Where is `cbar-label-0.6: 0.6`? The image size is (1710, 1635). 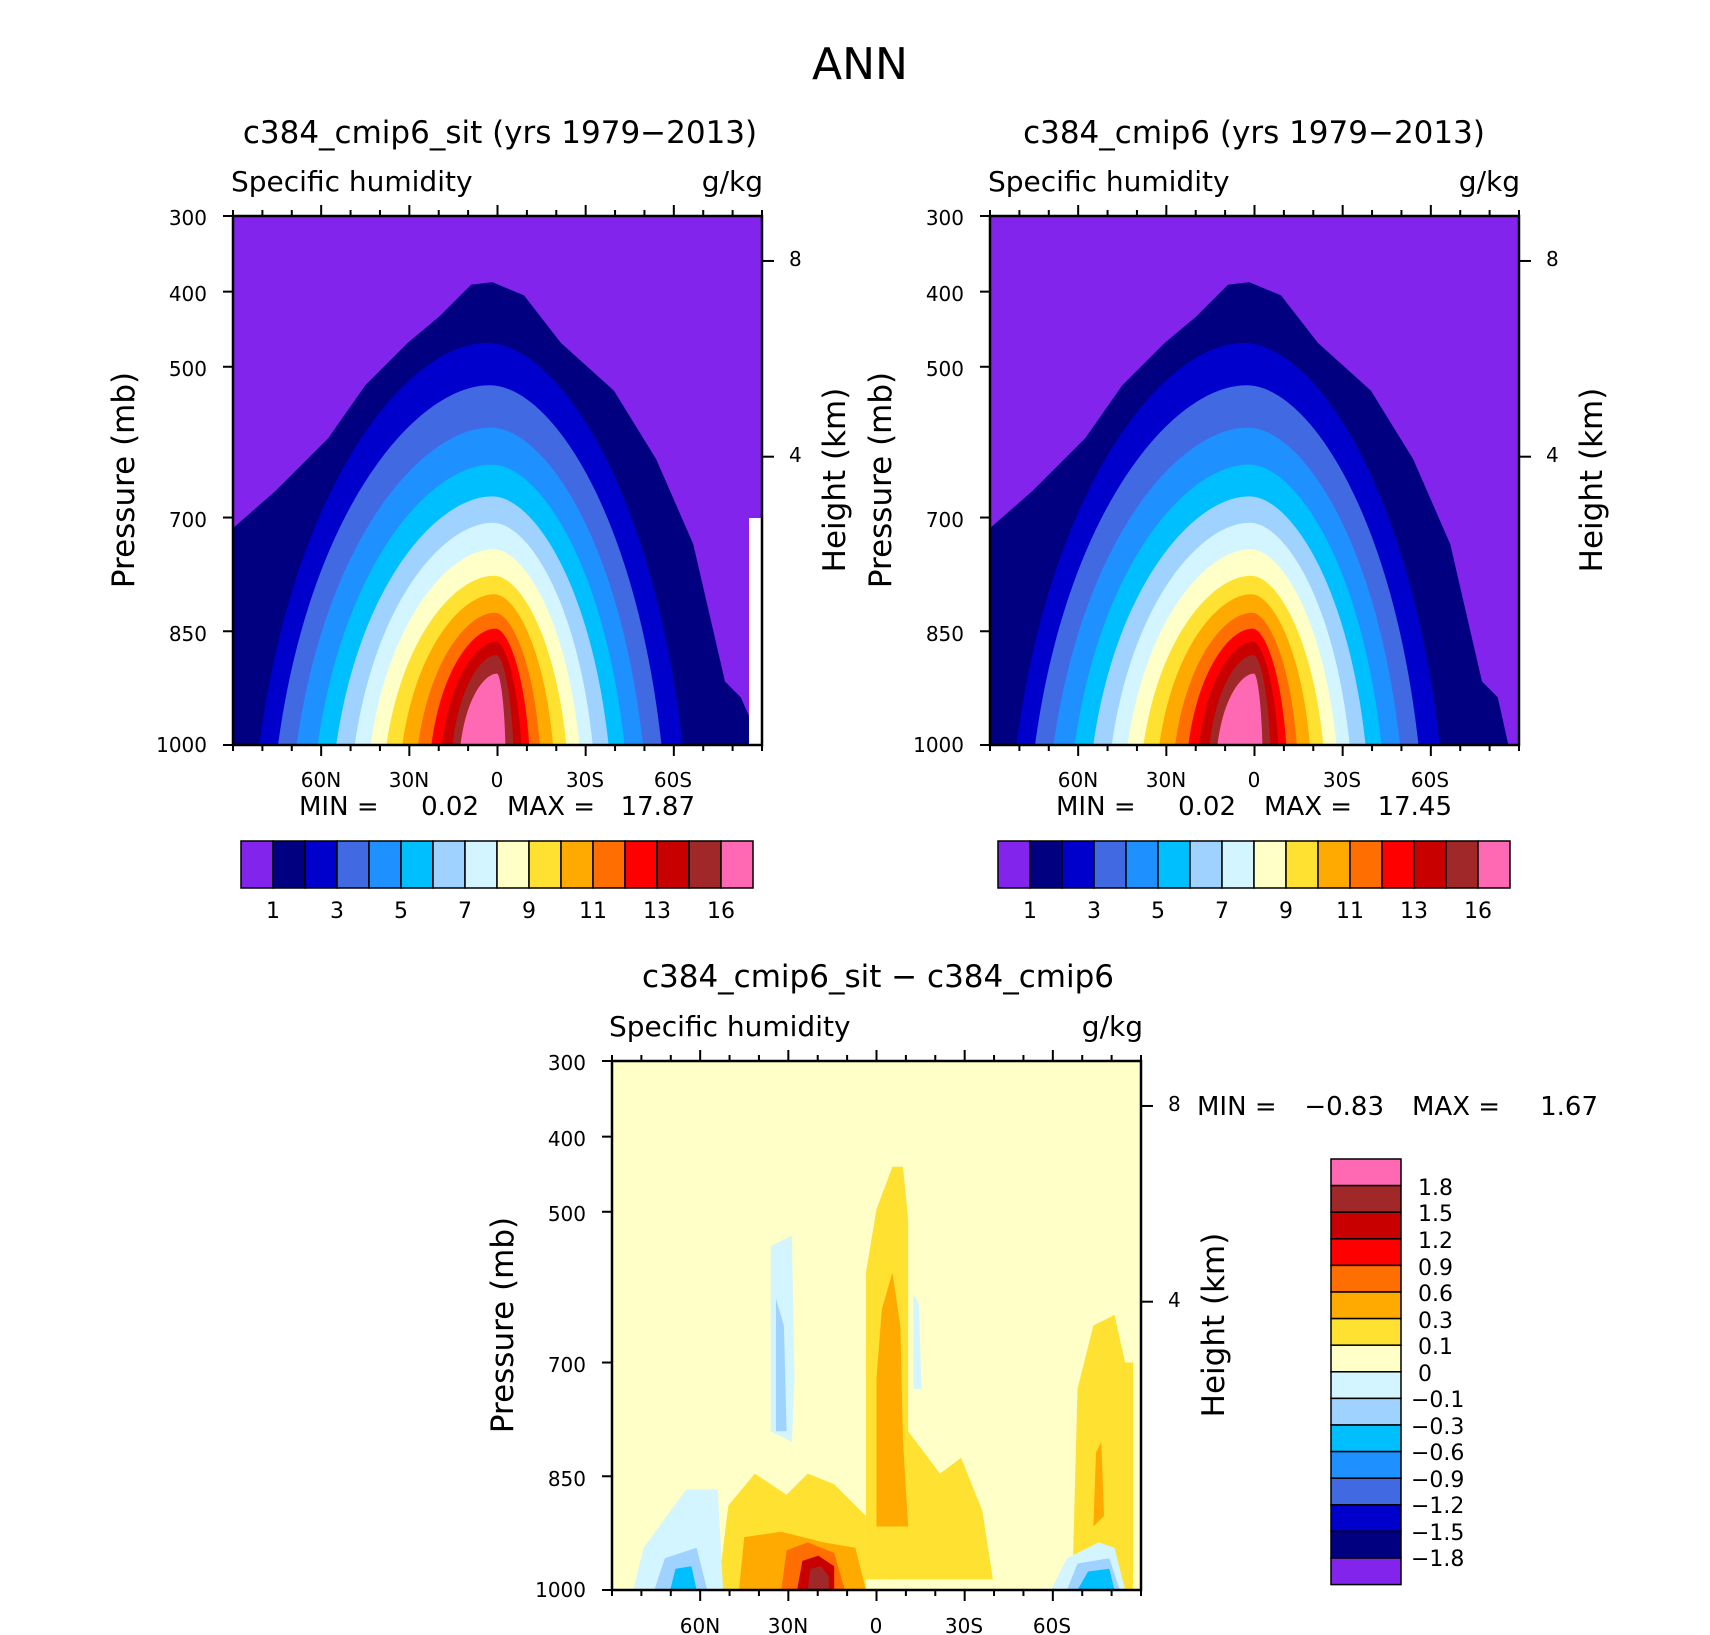
cbar-label-0.6: 0.6 is located at coordinates (1435, 1294).